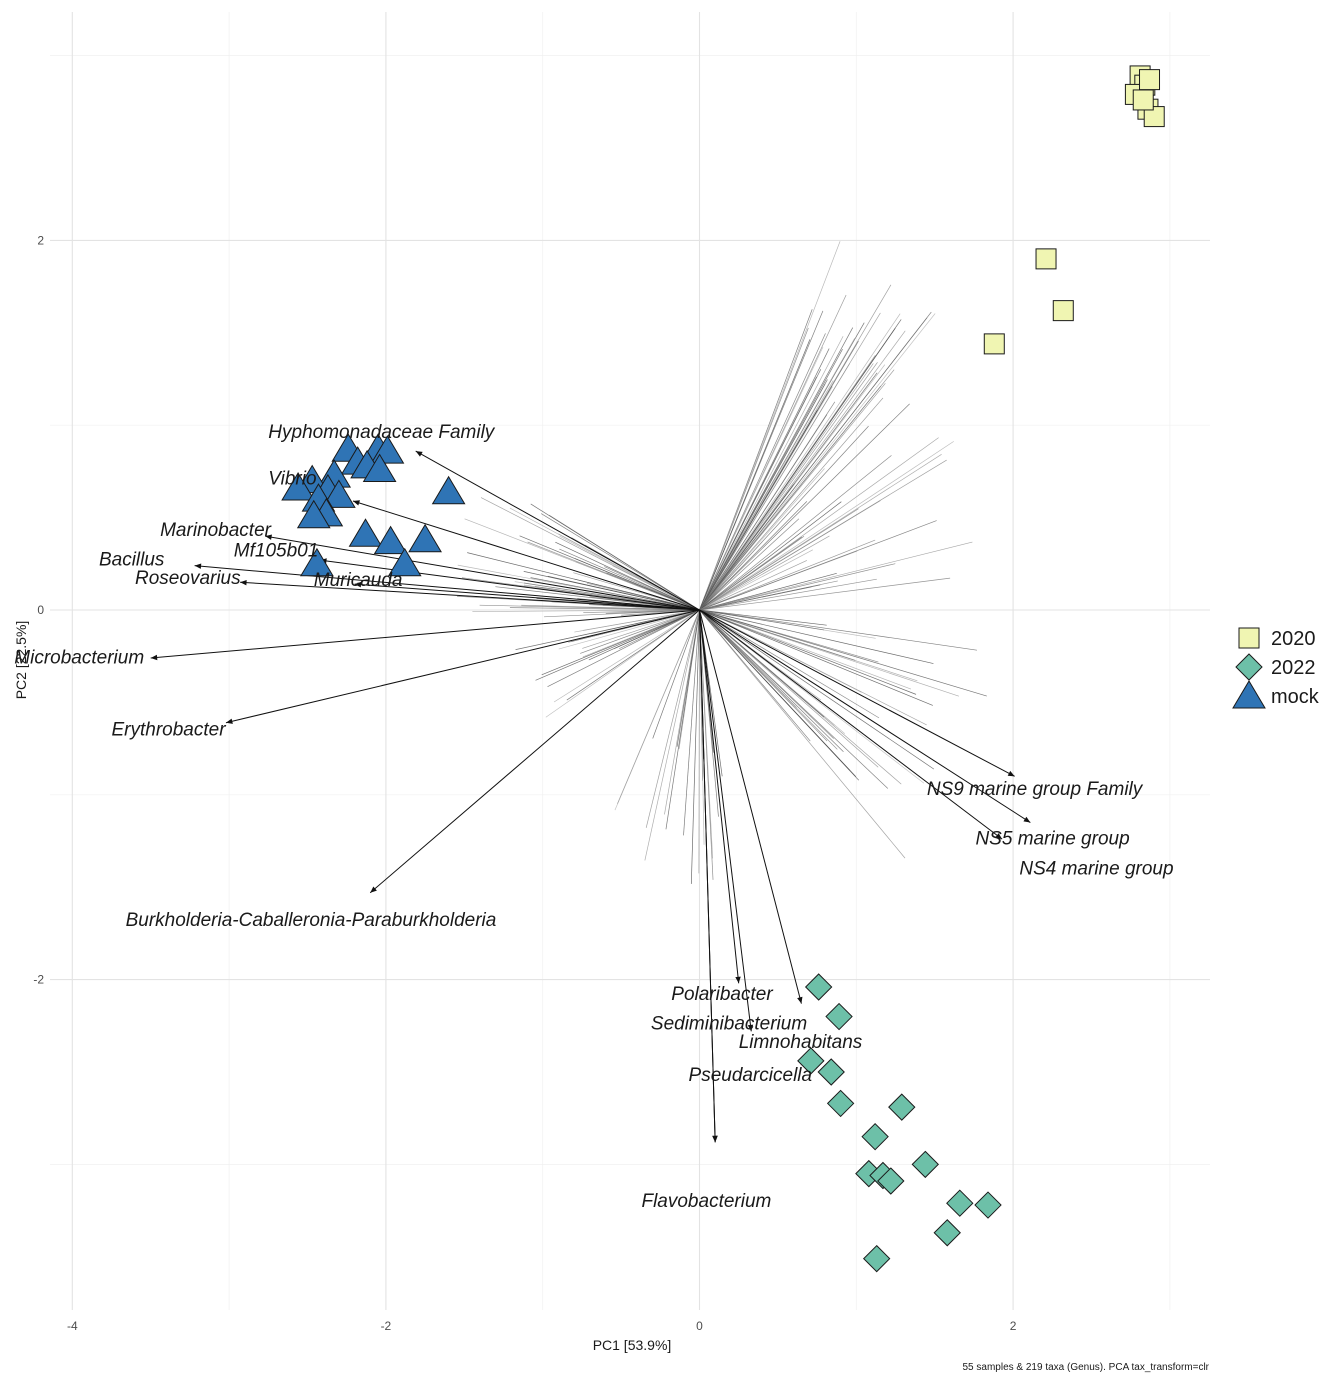 The image size is (1327, 1375). I want to click on taxon-label: Mf105b01, so click(276, 550).